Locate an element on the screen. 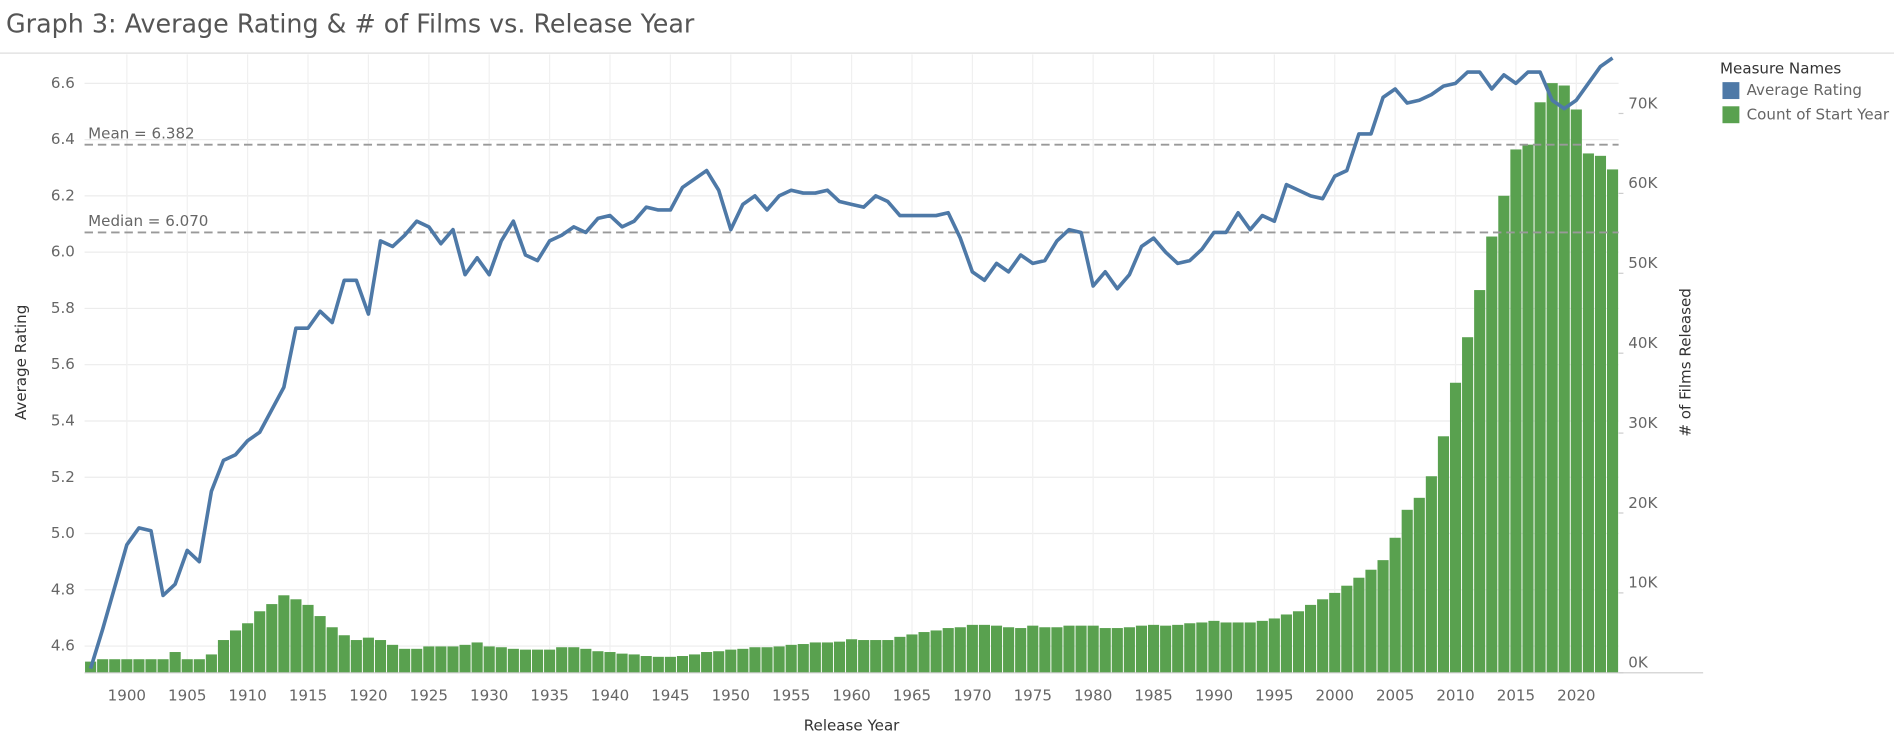 Image resolution: width=1894 pixels, height=746 pixels. x-tick-label: 2010 is located at coordinates (1455, 695).